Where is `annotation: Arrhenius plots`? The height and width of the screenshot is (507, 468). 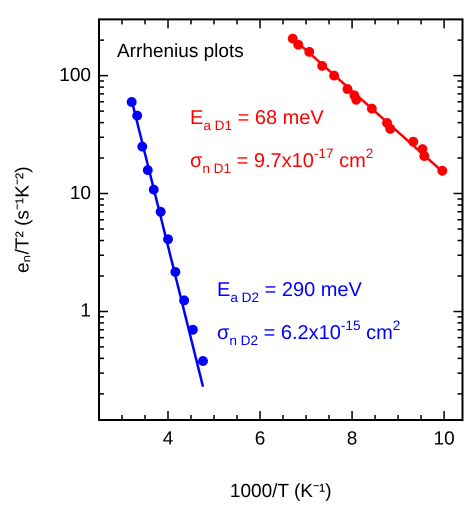 annotation: Arrhenius plots is located at coordinates (180, 51).